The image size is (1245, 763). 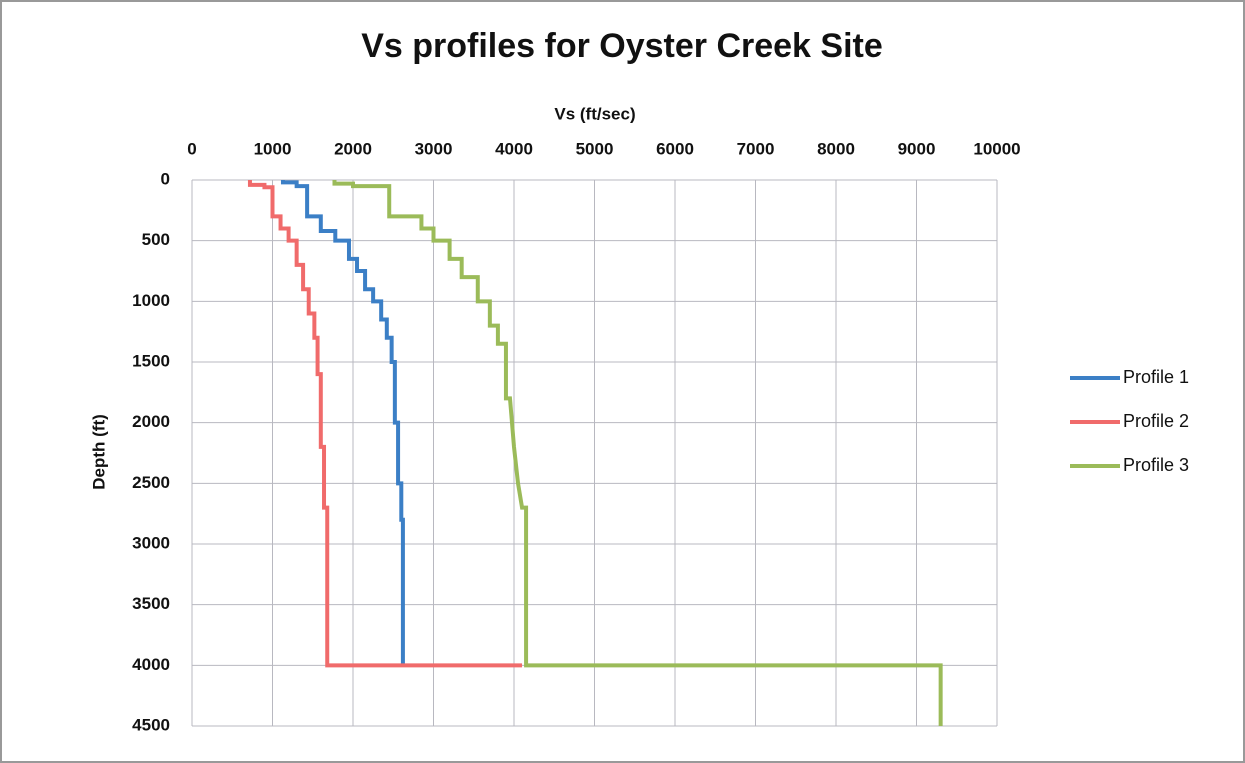 What do you see at coordinates (1156, 377) in the screenshot?
I see `legend-label: Profile 1` at bounding box center [1156, 377].